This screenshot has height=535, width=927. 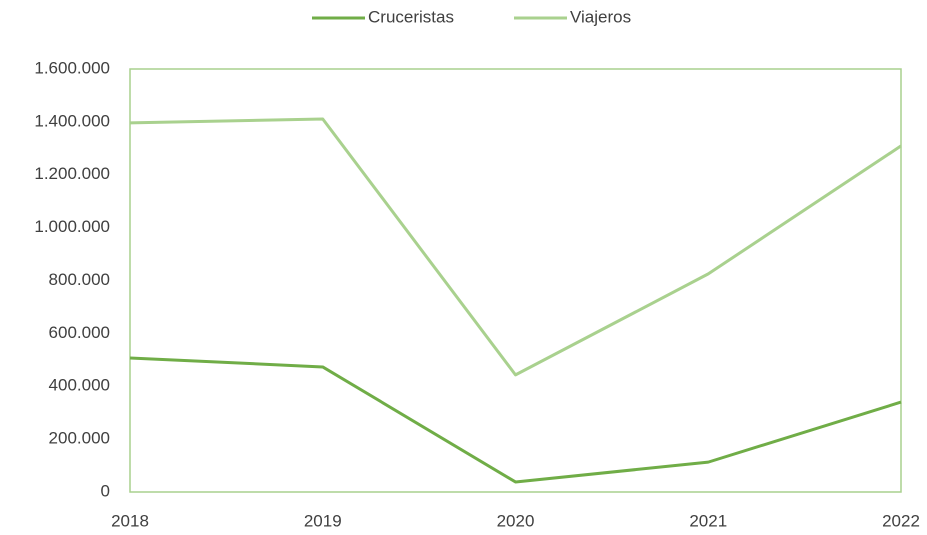 I want to click on x-tick-label: 2021, so click(x=708, y=520).